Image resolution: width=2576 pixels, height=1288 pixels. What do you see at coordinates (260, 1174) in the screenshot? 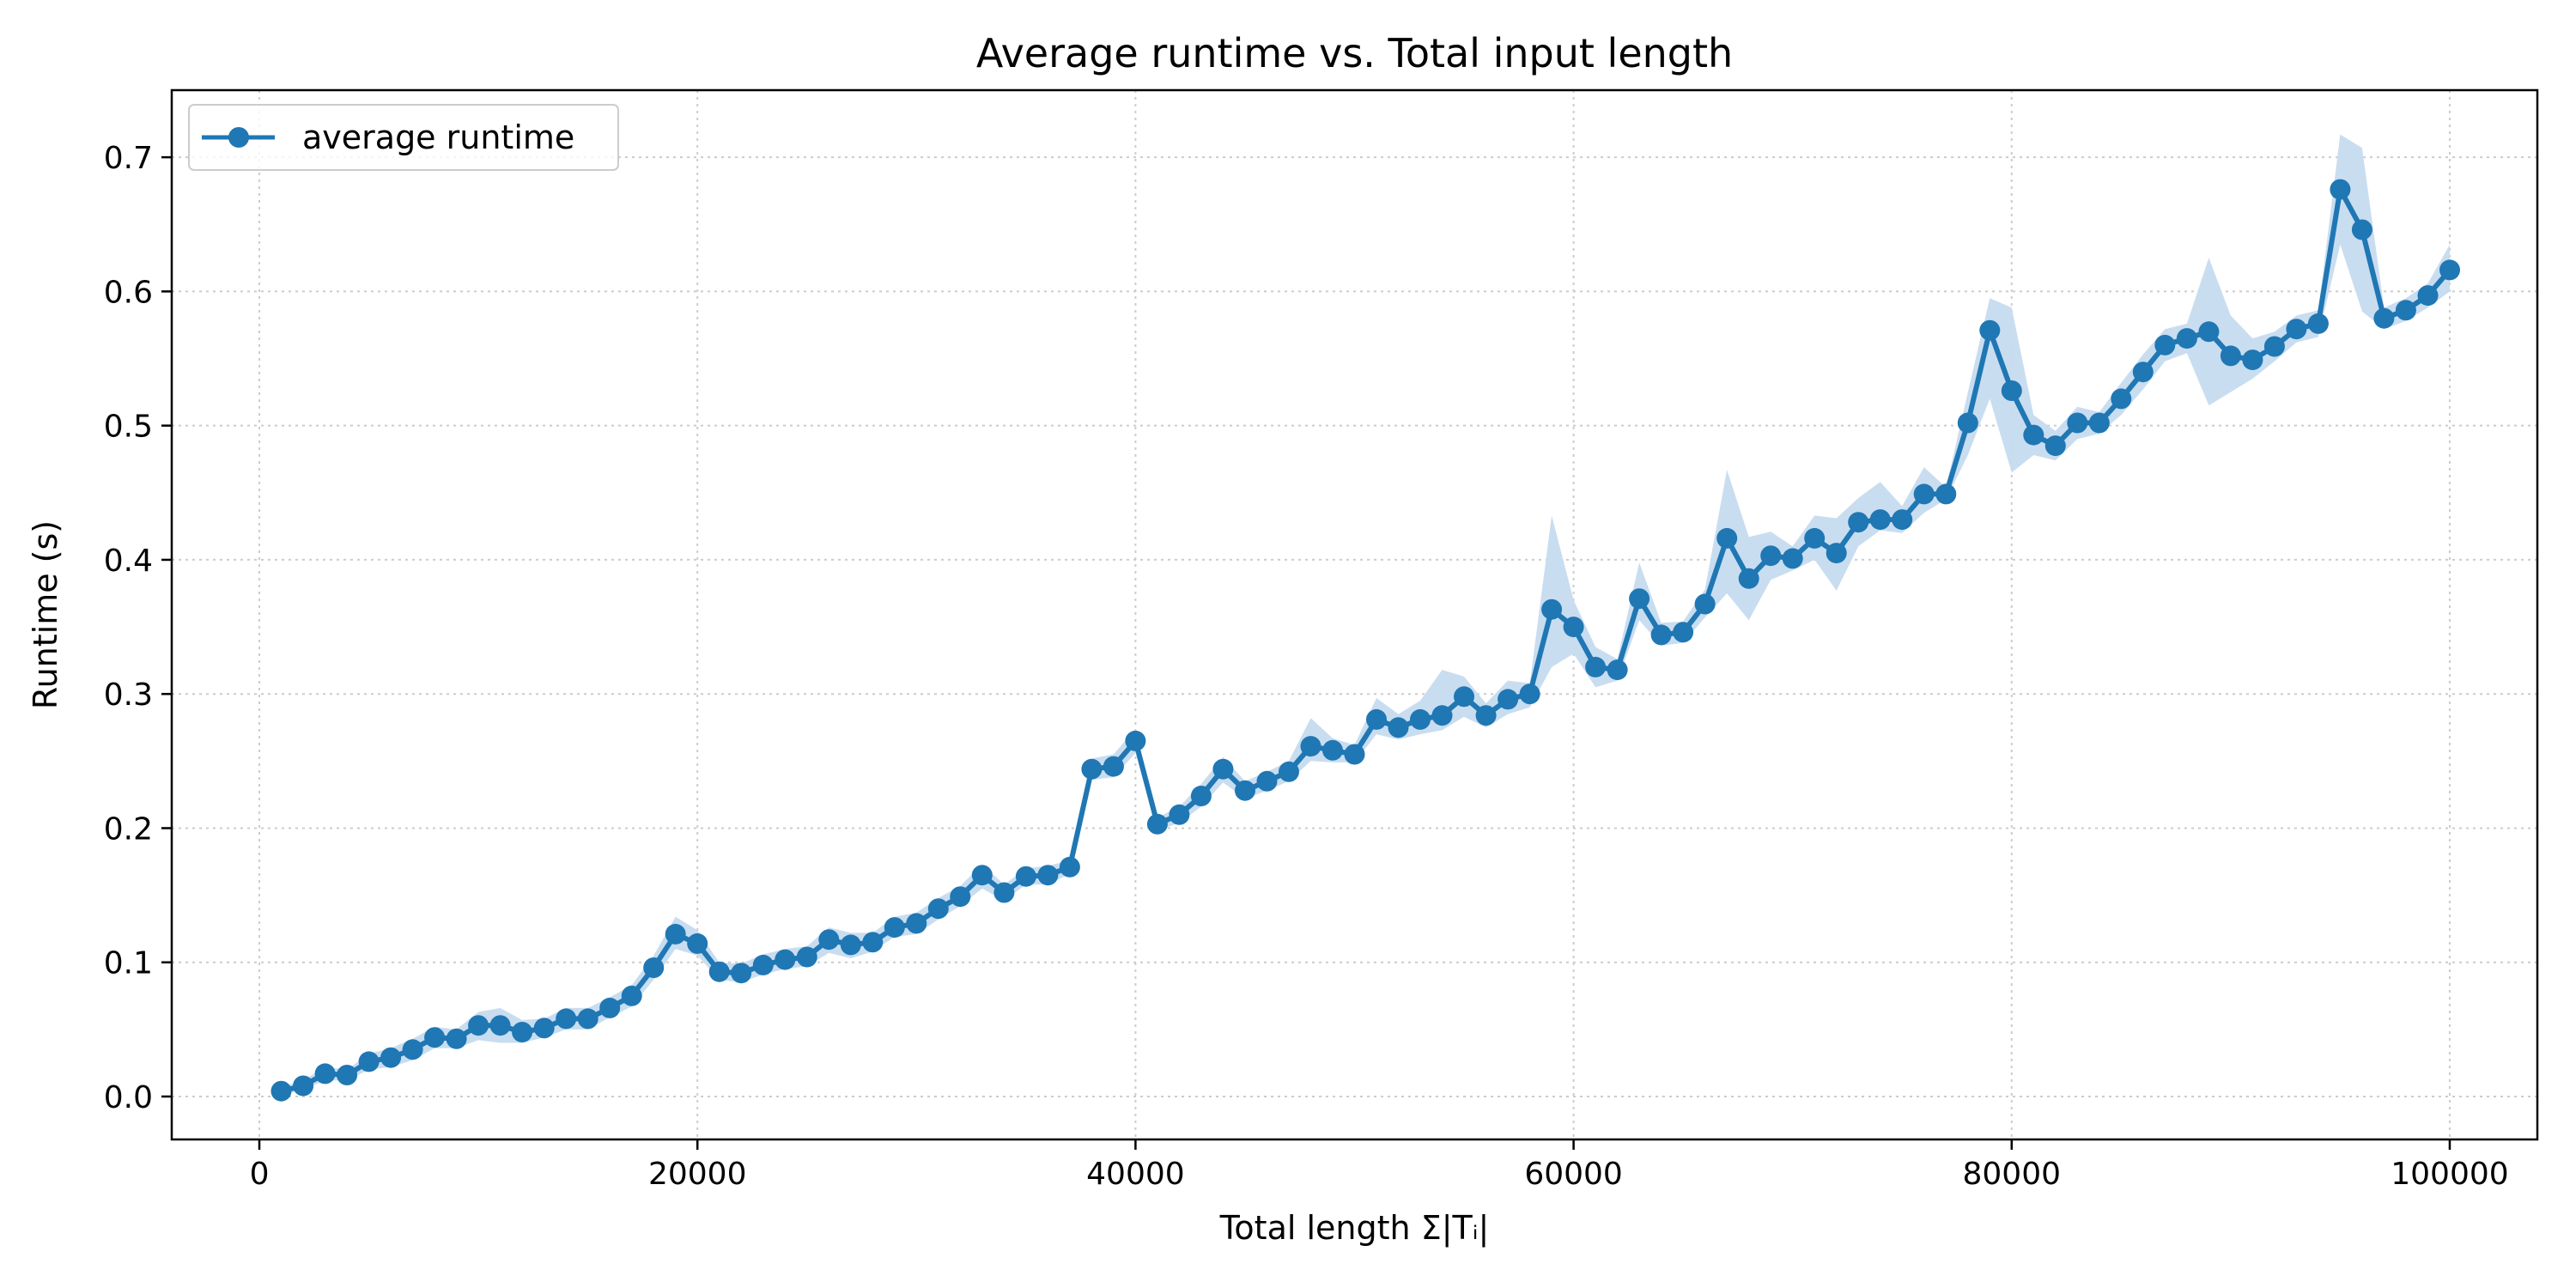
I see `x-tick-label: 0` at bounding box center [260, 1174].